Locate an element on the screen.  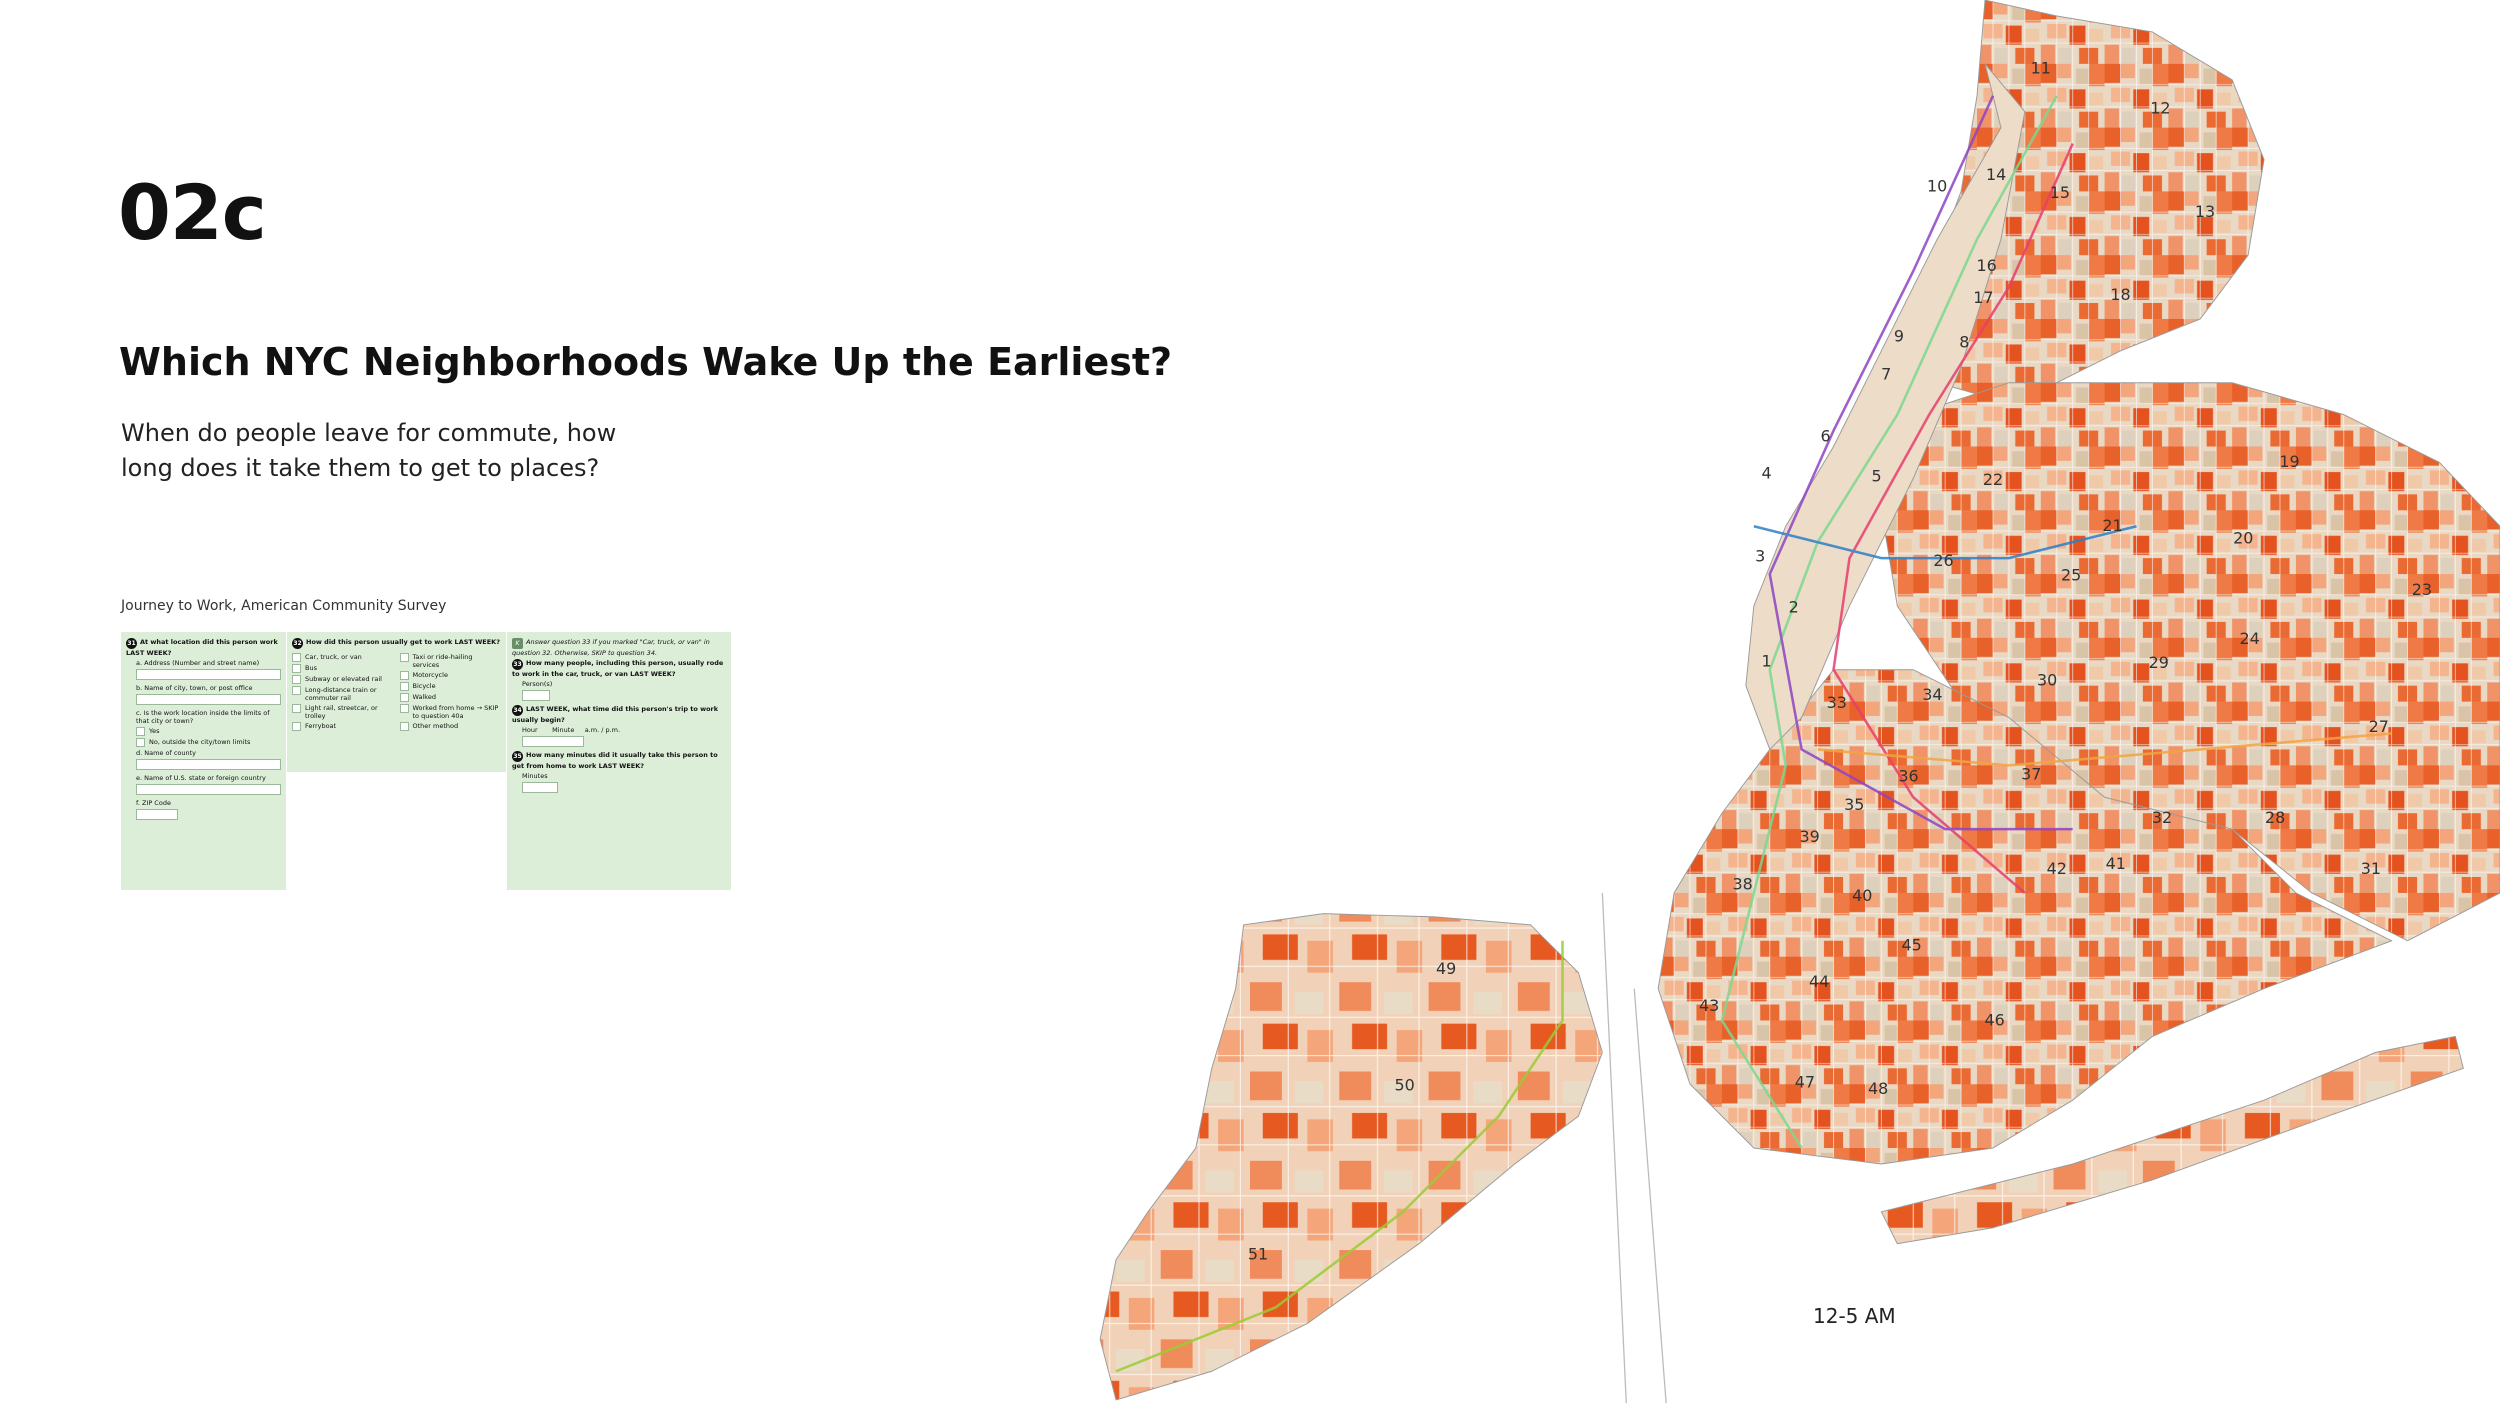
district-label: 13 is located at coordinates (2205, 211).